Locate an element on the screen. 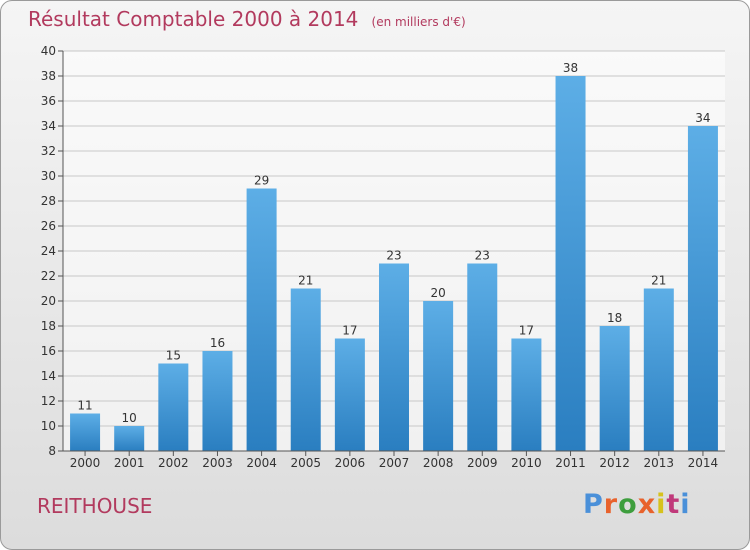 This screenshot has width=750, height=550. x-tick-label: 2014 is located at coordinates (703, 463).